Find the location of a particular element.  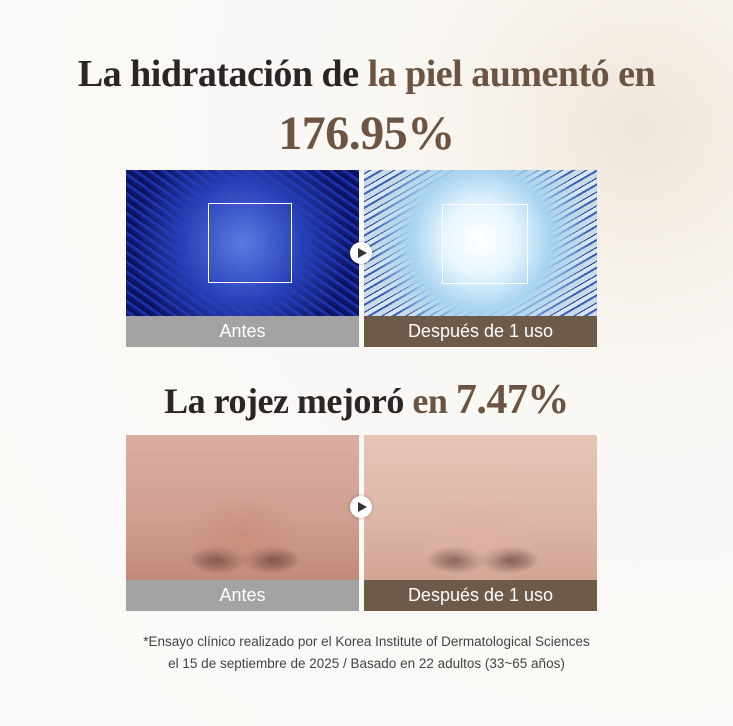

redness-title-dark: La rojez mejoró is located at coordinates (284, 401).